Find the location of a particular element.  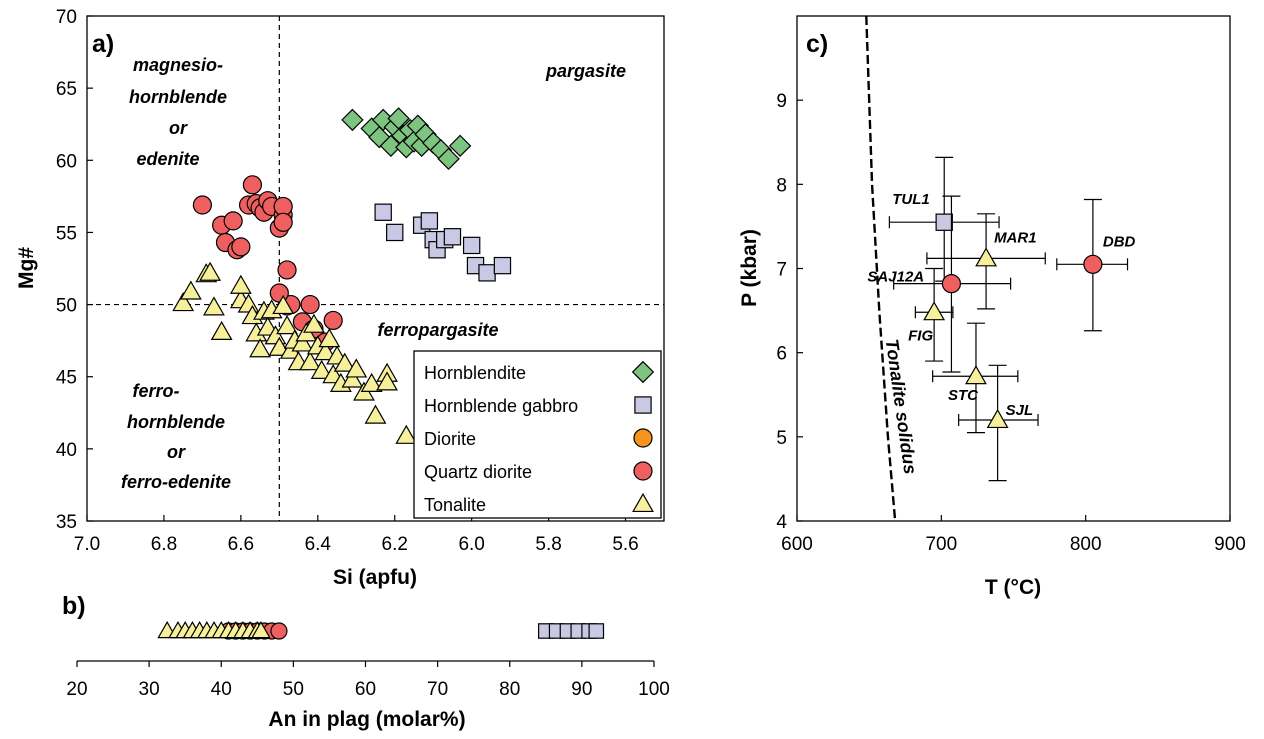

tonalite-solidus-label: Tonalite solidus is located at coordinates (901, 407).